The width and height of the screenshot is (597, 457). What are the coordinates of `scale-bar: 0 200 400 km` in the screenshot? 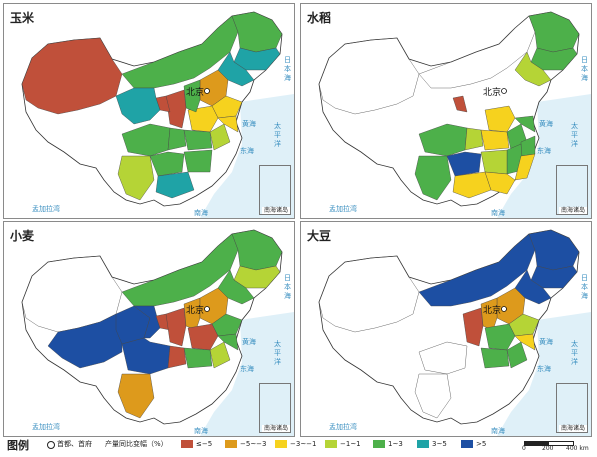 It's located at (557, 444).